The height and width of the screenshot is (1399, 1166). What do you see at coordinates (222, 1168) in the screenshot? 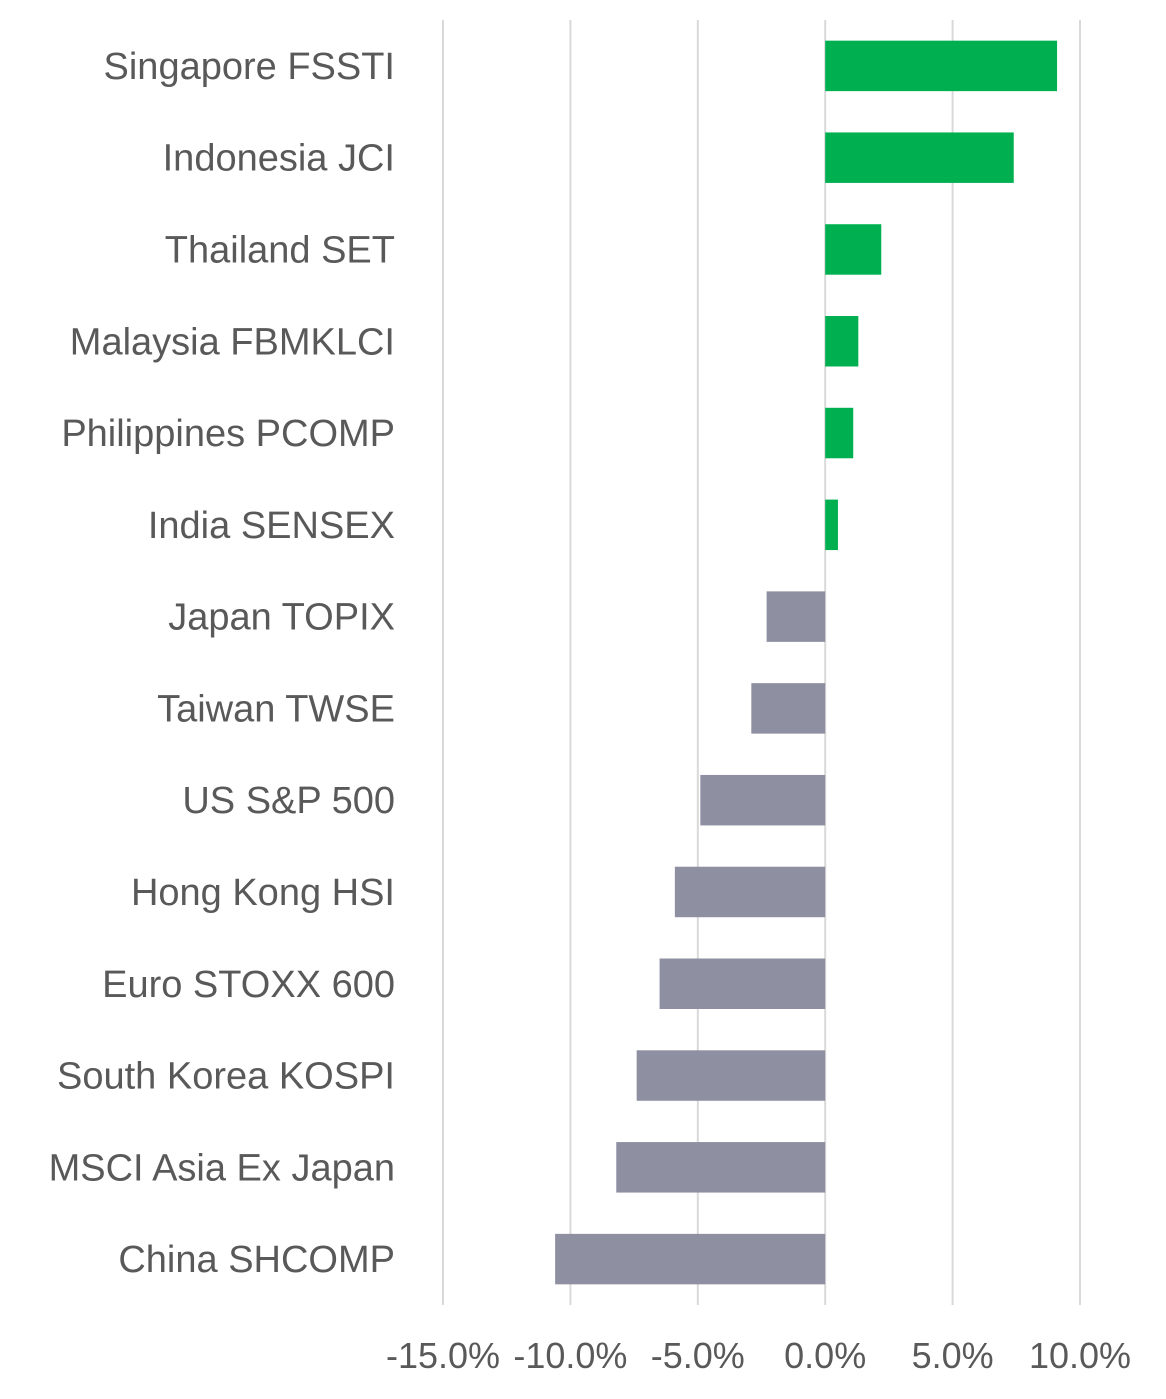
I see `category-label: MSCI Asia Ex Japan` at bounding box center [222, 1168].